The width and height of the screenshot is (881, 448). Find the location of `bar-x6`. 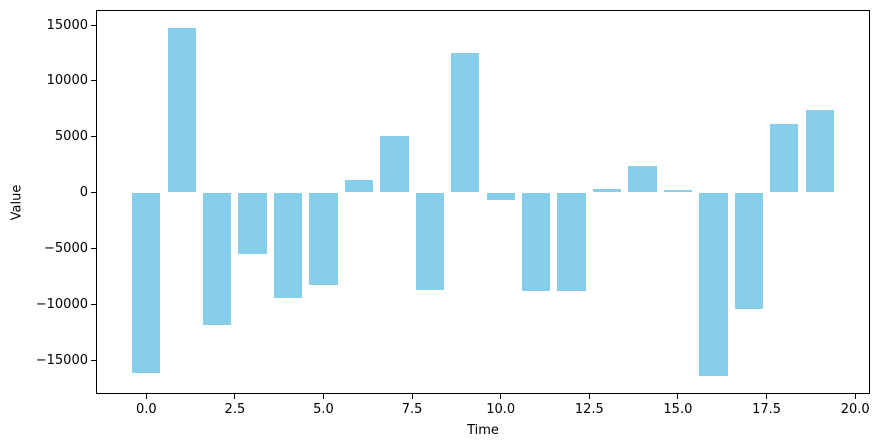

bar-x6 is located at coordinates (359, 186).